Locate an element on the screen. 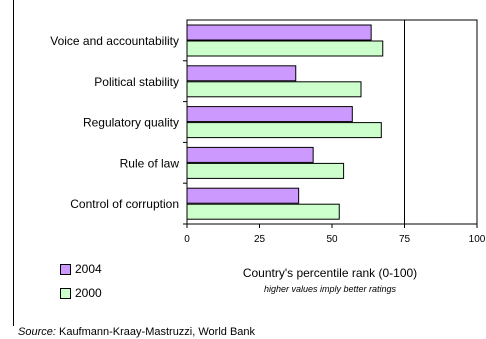 This screenshot has height=339, width=486. source-text: Kaufmann-Kraay-Mastruzzi, World Bank is located at coordinates (157, 332).